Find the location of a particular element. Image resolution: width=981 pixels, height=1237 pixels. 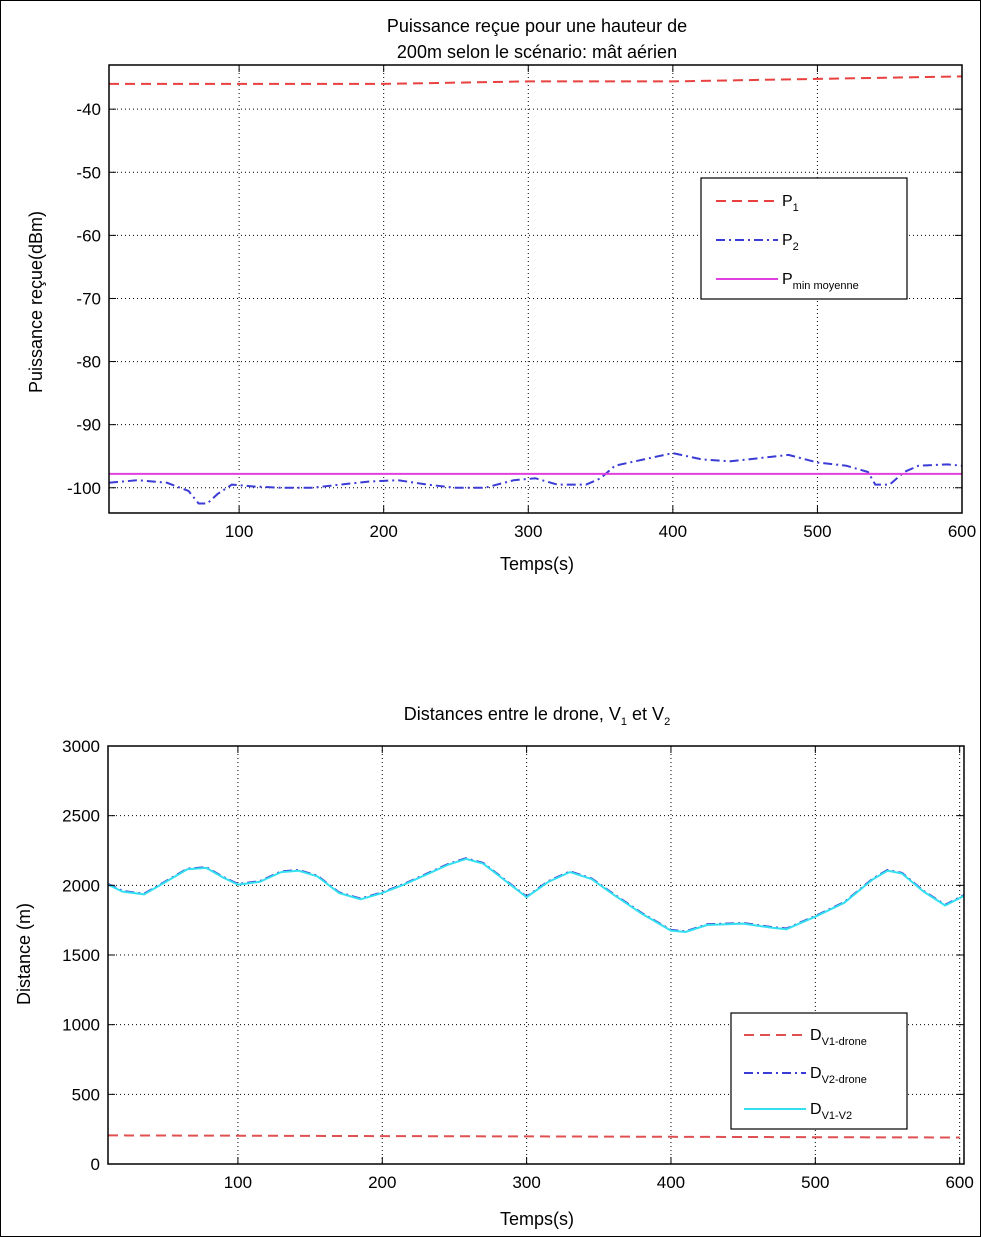

chart2-xtick-label-5: 600 is located at coordinates (959, 1182).